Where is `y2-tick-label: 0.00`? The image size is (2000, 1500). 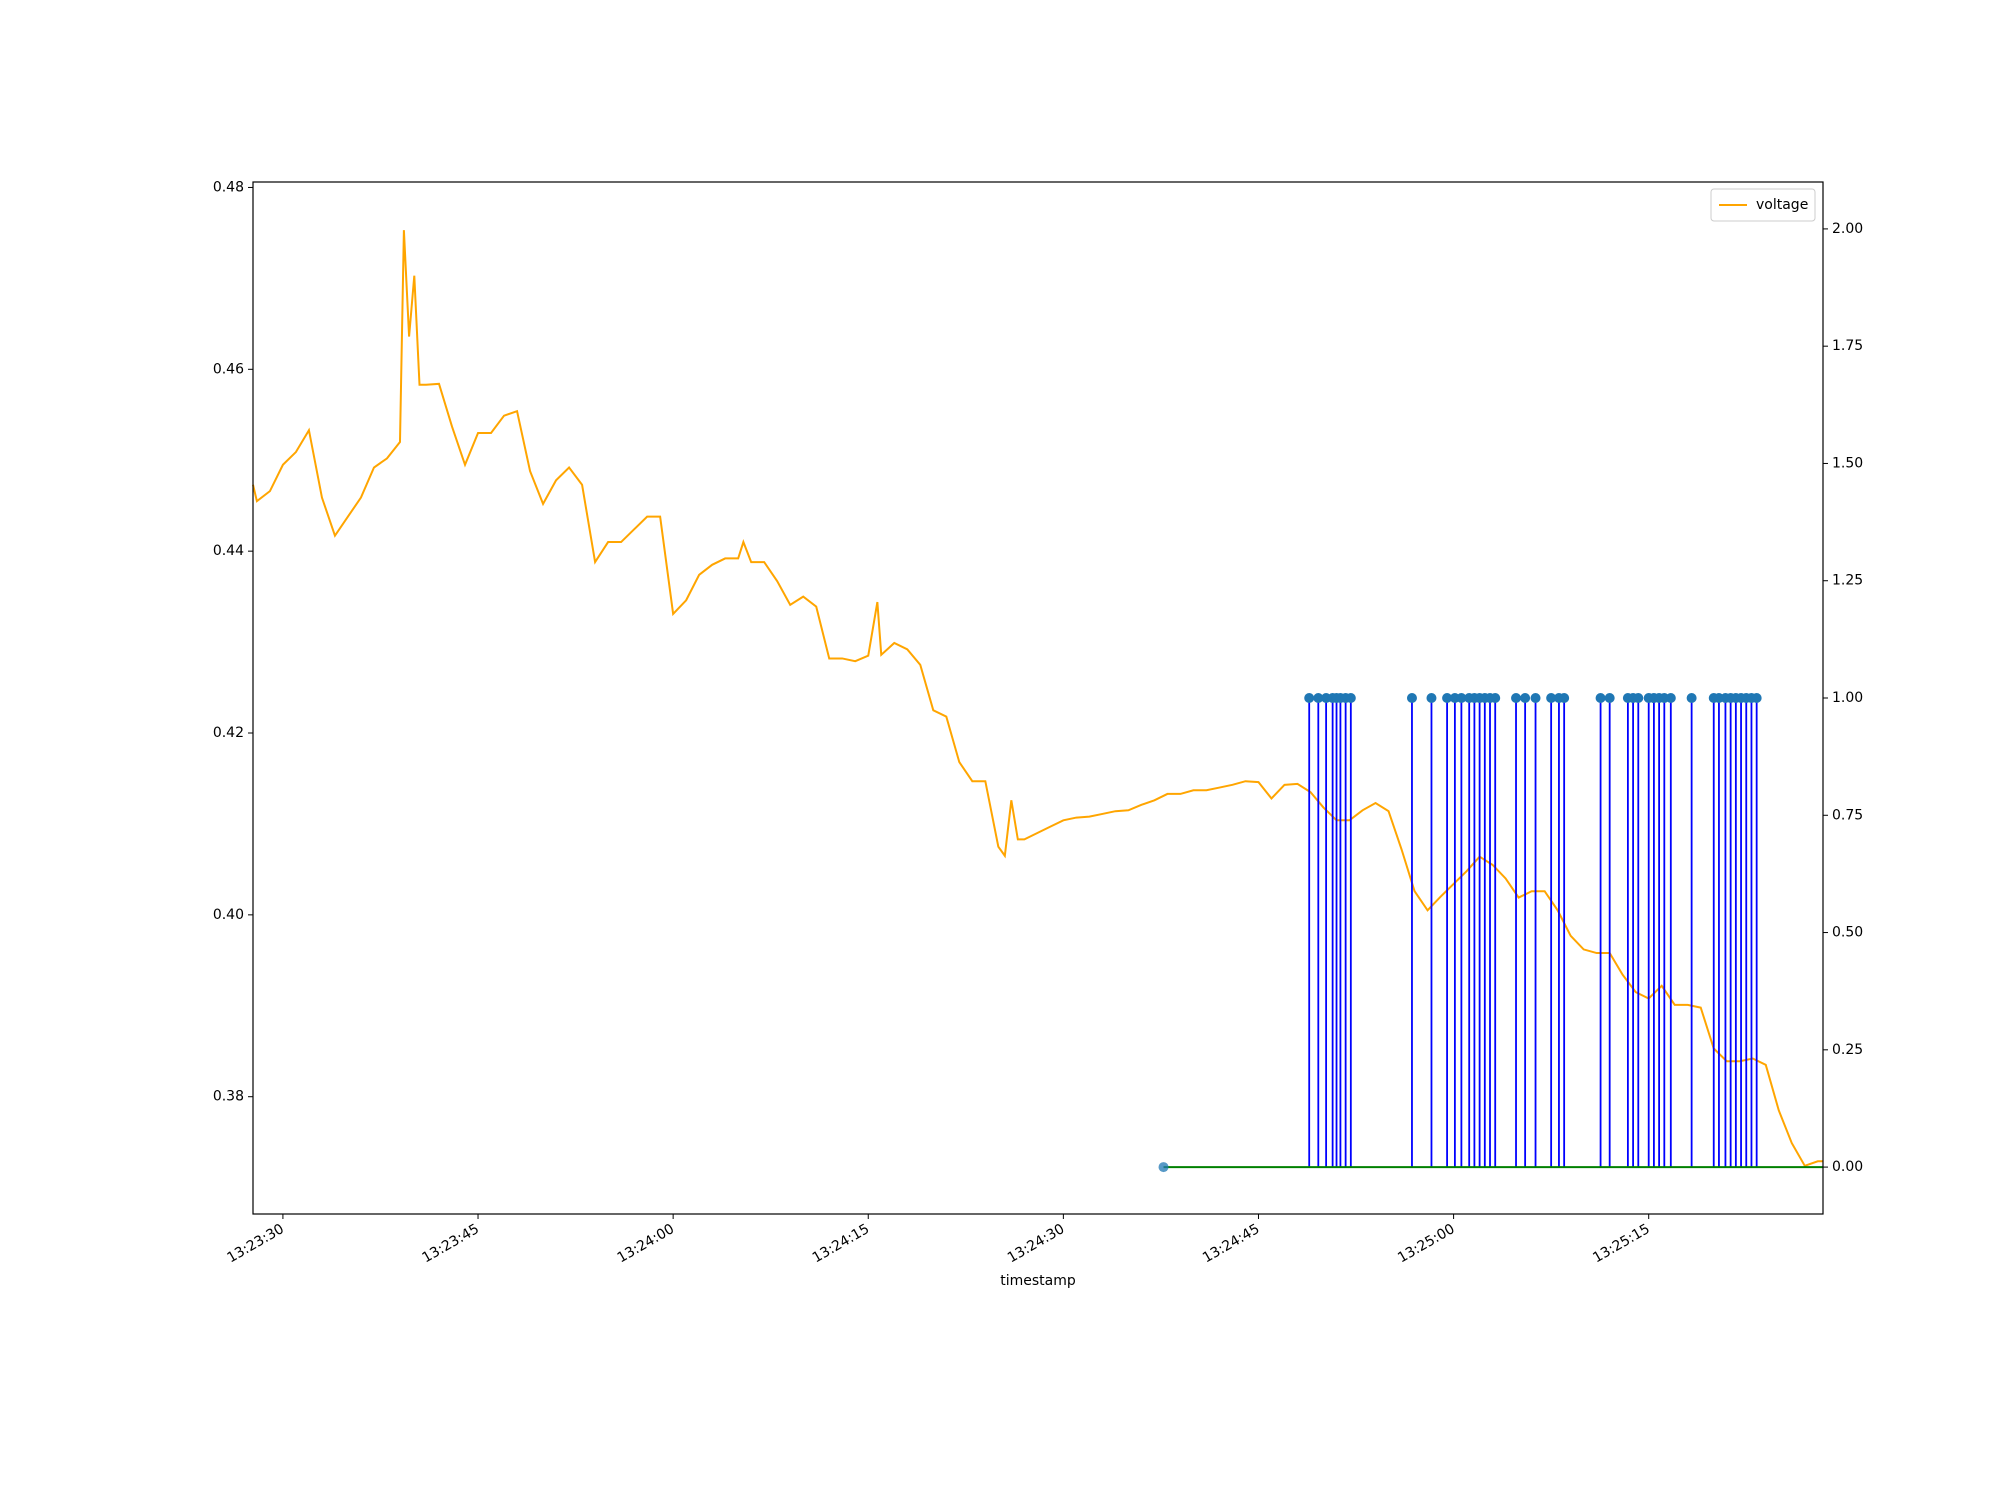
y2-tick-label: 0.00 is located at coordinates (1847, 1167).